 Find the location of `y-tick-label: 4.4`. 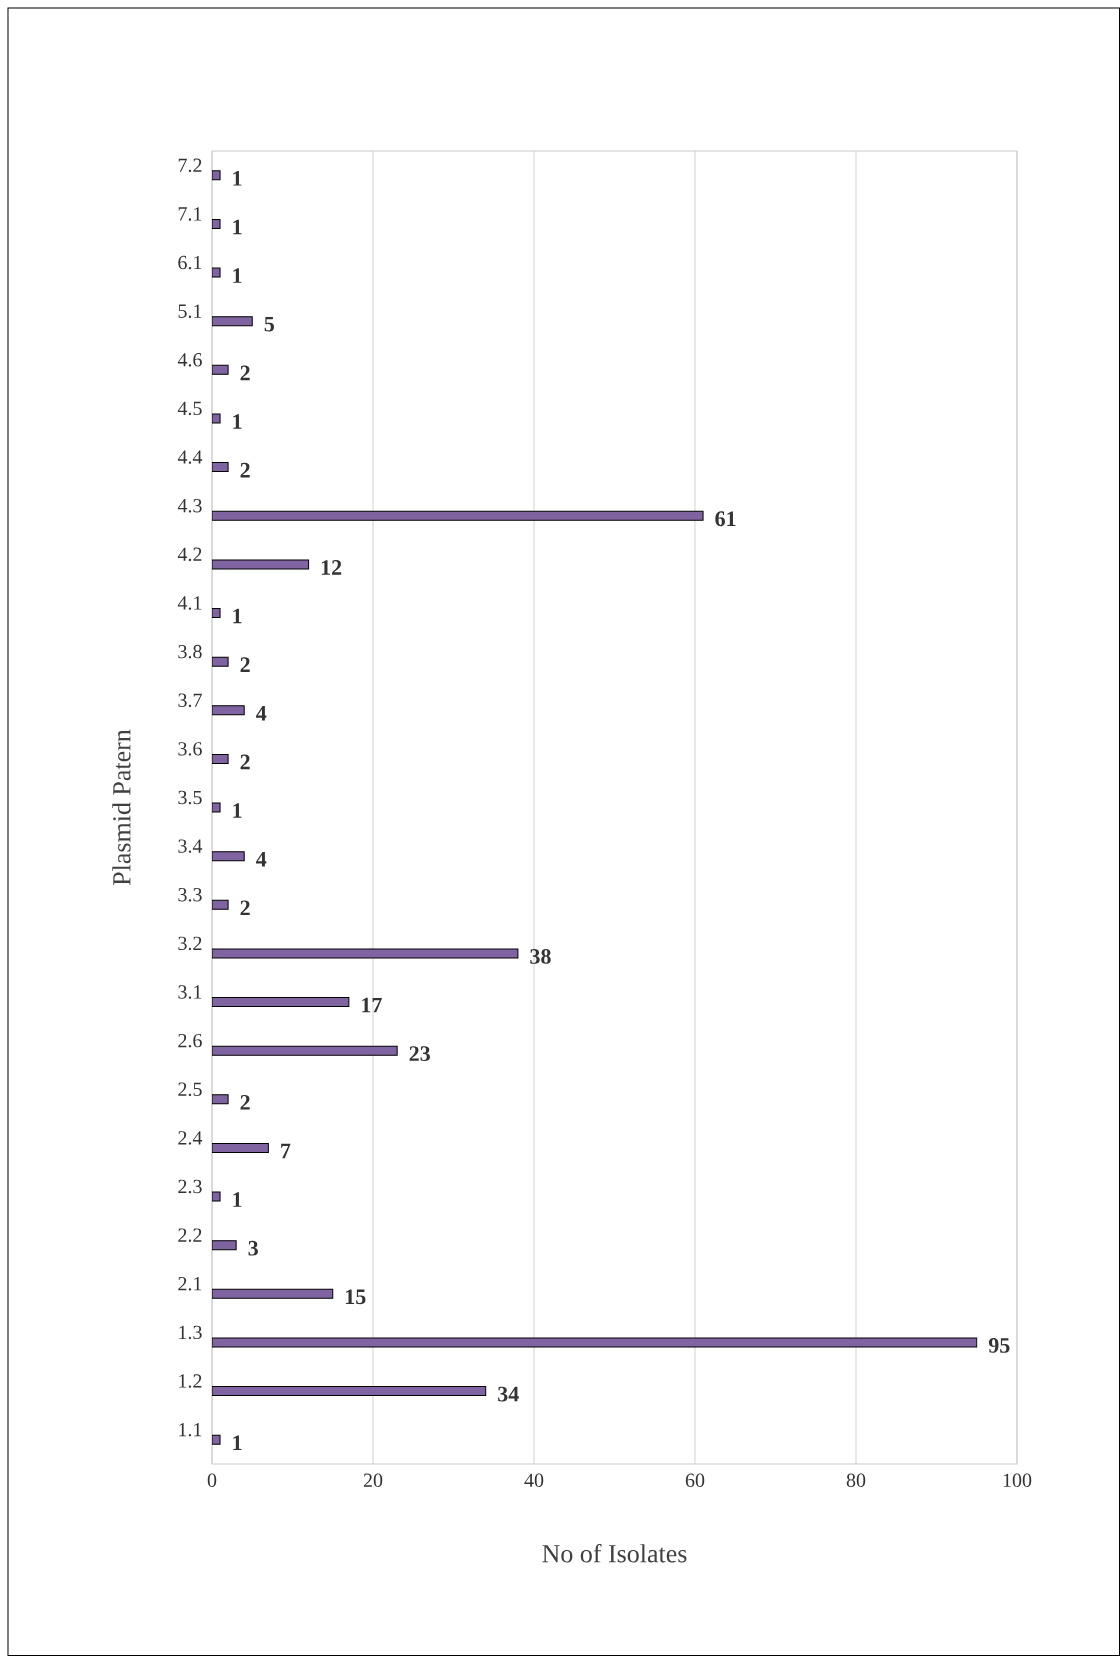

y-tick-label: 4.4 is located at coordinates (190, 457).